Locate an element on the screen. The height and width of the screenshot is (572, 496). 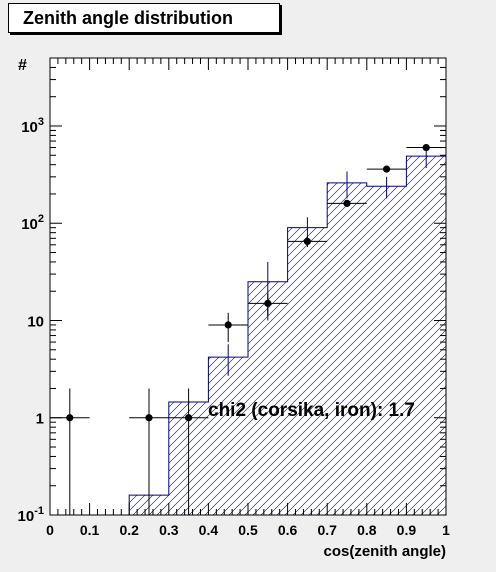
y-tick-label: 10³ is located at coordinates (32, 126).